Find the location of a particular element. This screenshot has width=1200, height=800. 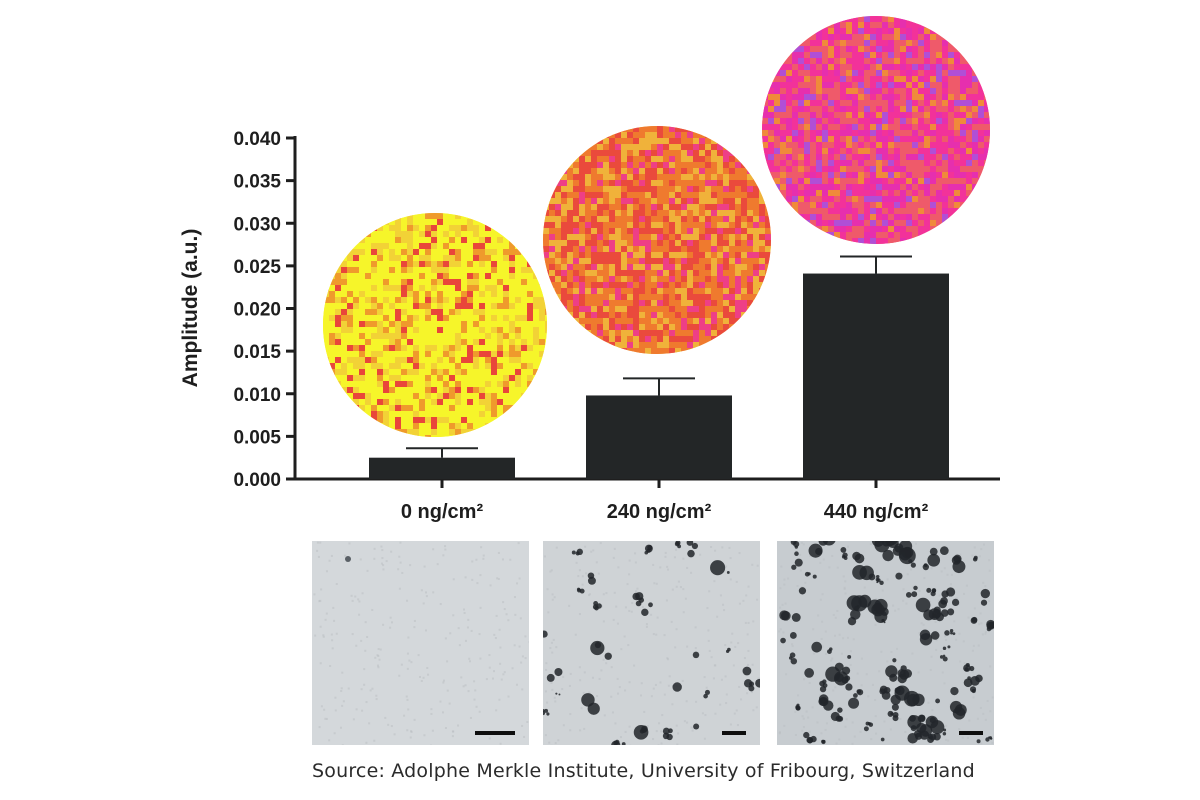

y-tick-label: 0.010 is located at coordinates (257, 395).